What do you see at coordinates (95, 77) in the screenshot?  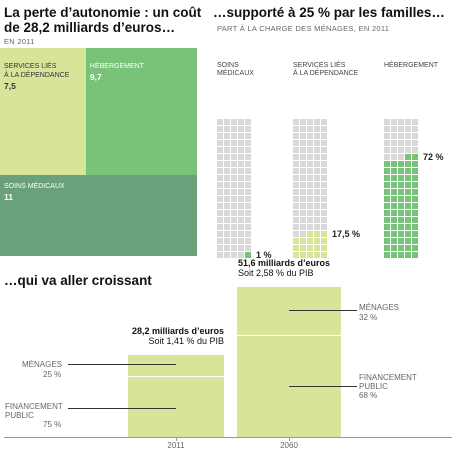 I see `treemap-value: 9,7` at bounding box center [95, 77].